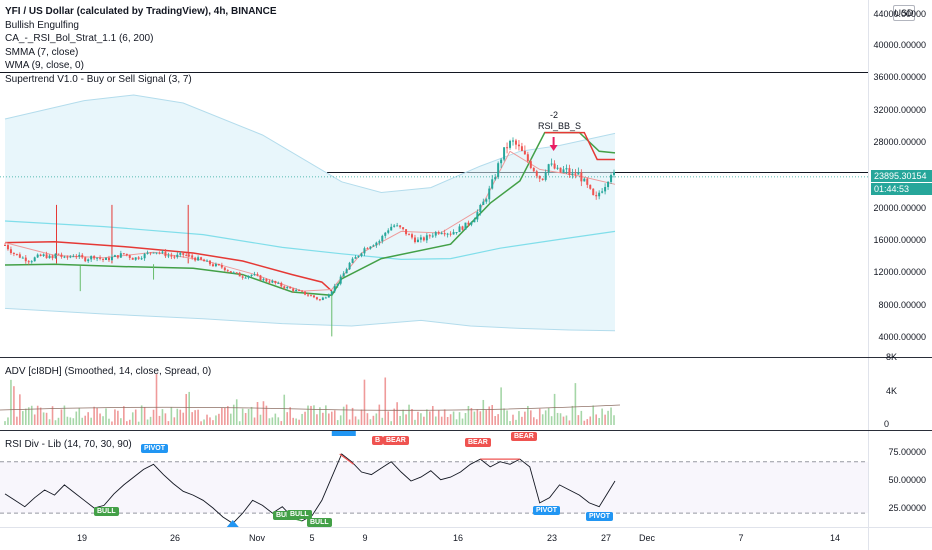 The image size is (932, 550). I want to click on price-axis-label: 28000.00000, so click(899, 142).